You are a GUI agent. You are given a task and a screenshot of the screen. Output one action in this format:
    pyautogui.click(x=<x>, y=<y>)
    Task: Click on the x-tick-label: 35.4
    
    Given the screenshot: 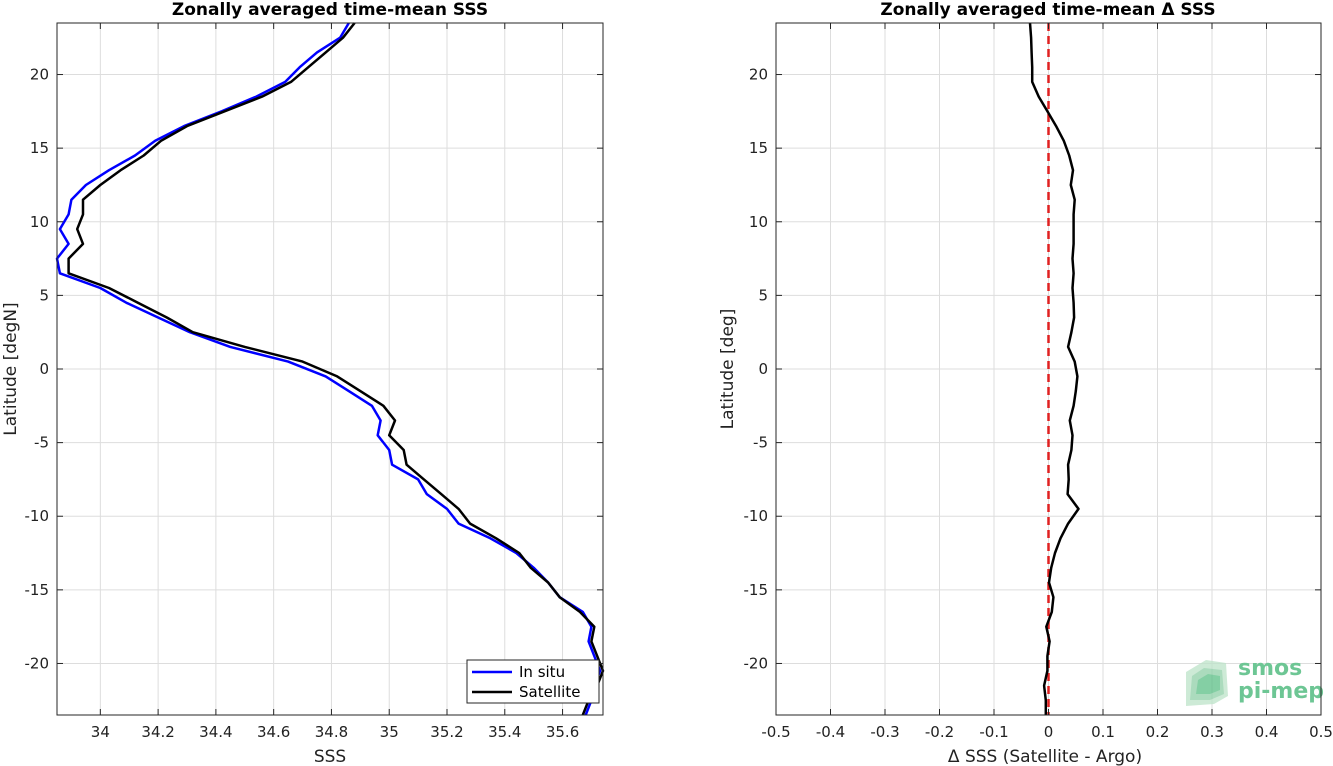 What is the action you would take?
    pyautogui.click(x=504, y=732)
    